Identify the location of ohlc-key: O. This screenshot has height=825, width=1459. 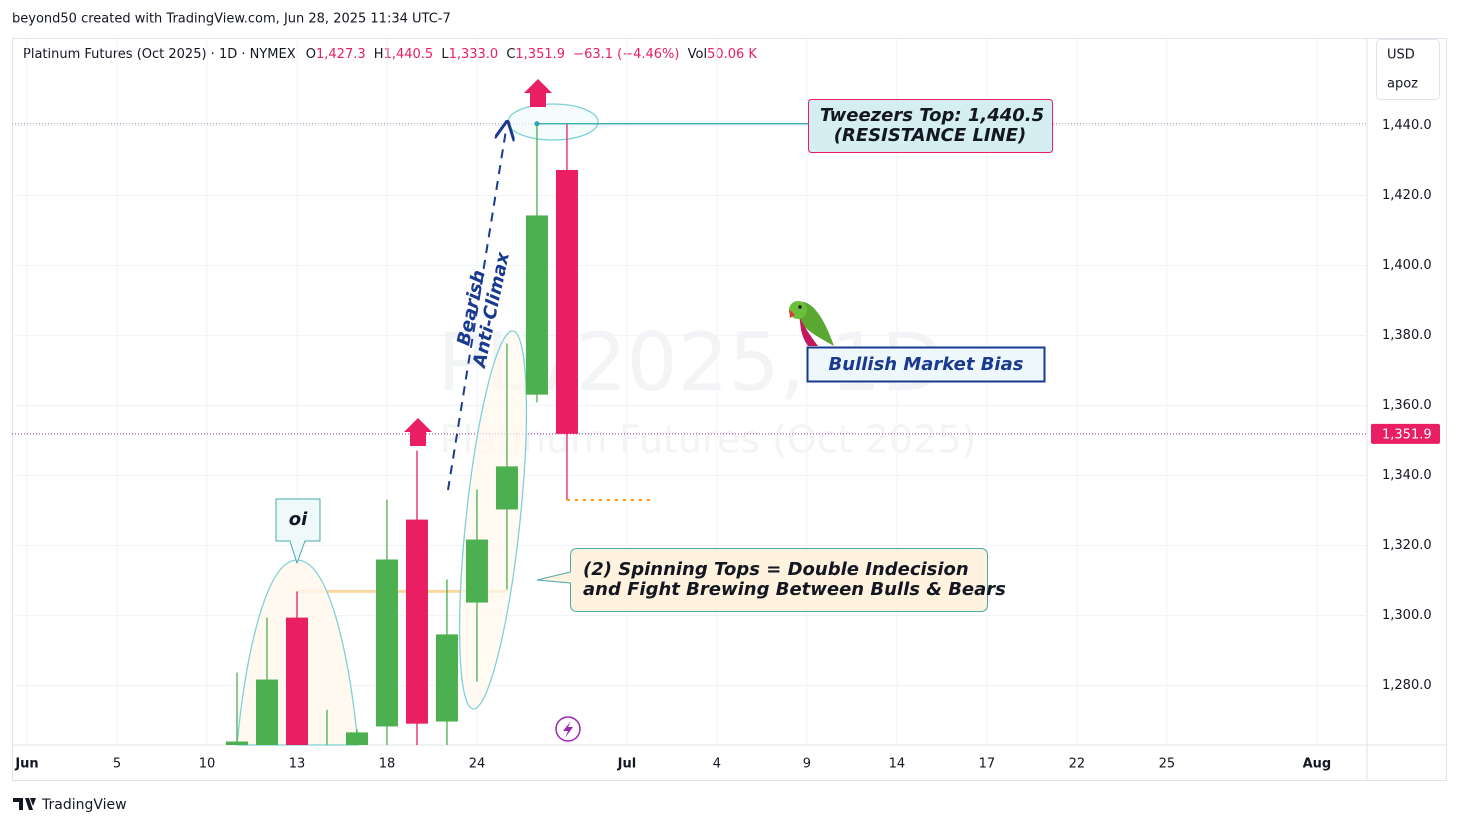
(311, 54).